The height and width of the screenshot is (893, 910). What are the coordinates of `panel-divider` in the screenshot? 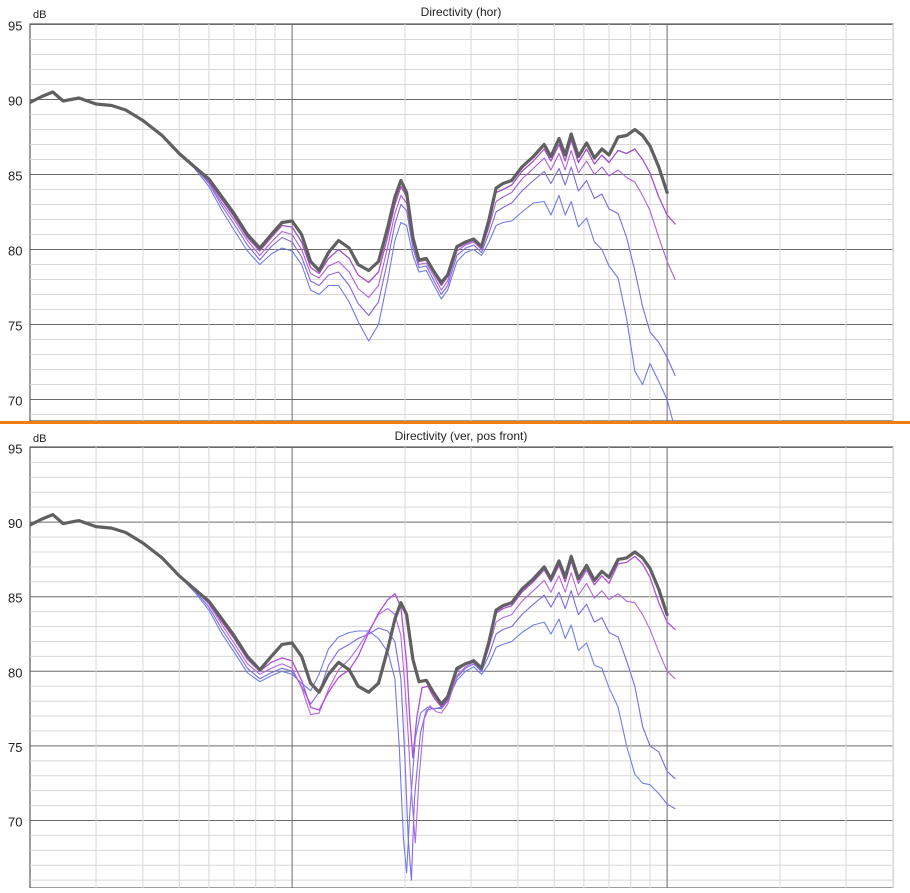 It's located at (455, 422).